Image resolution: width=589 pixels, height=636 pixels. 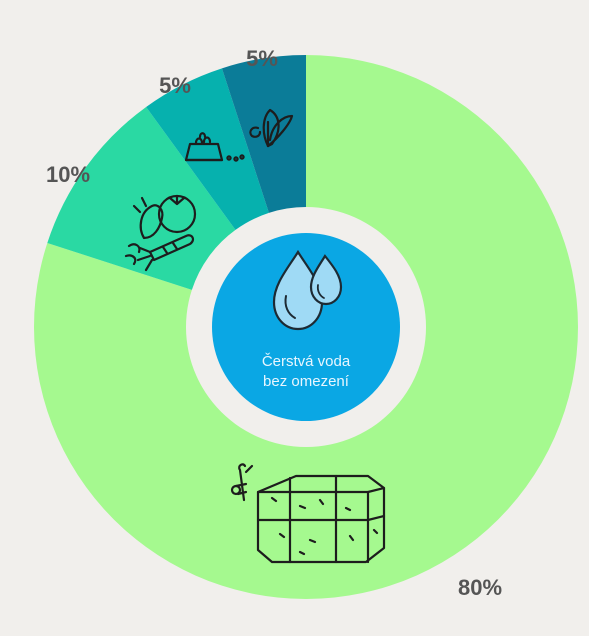 What do you see at coordinates (480, 587) in the screenshot?
I see `slice-label-1: 80%` at bounding box center [480, 587].